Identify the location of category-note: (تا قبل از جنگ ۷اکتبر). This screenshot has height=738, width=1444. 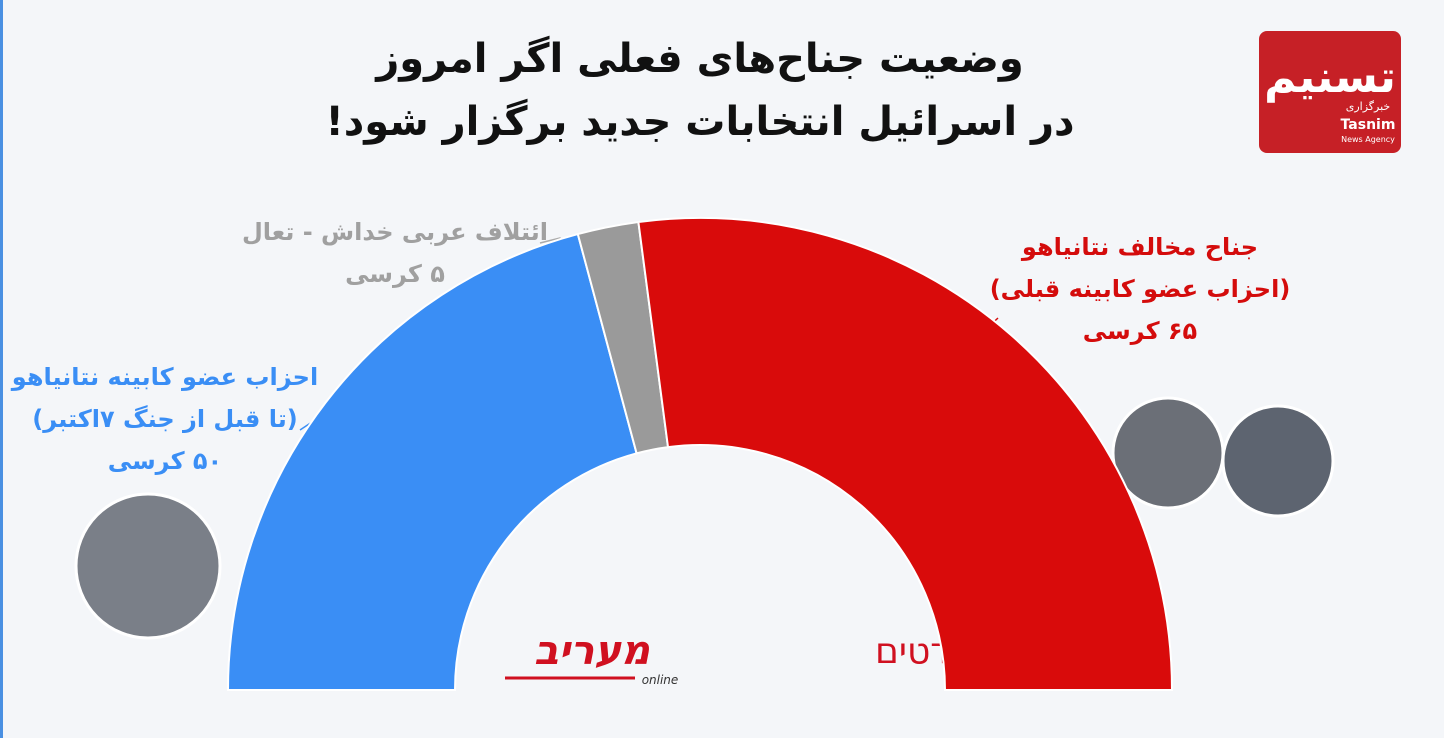
(164, 419).